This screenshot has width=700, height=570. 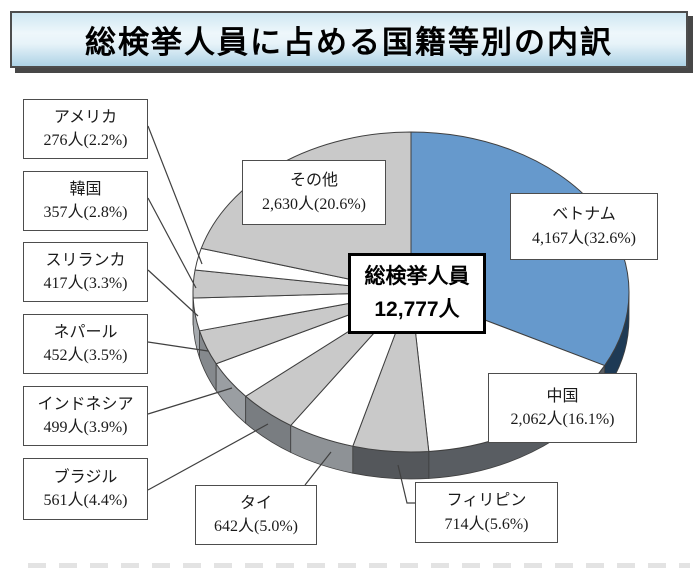 What do you see at coordinates (85, 129) in the screenshot?
I see `callout-box-9: アメリカ 276人(2.2%)` at bounding box center [85, 129].